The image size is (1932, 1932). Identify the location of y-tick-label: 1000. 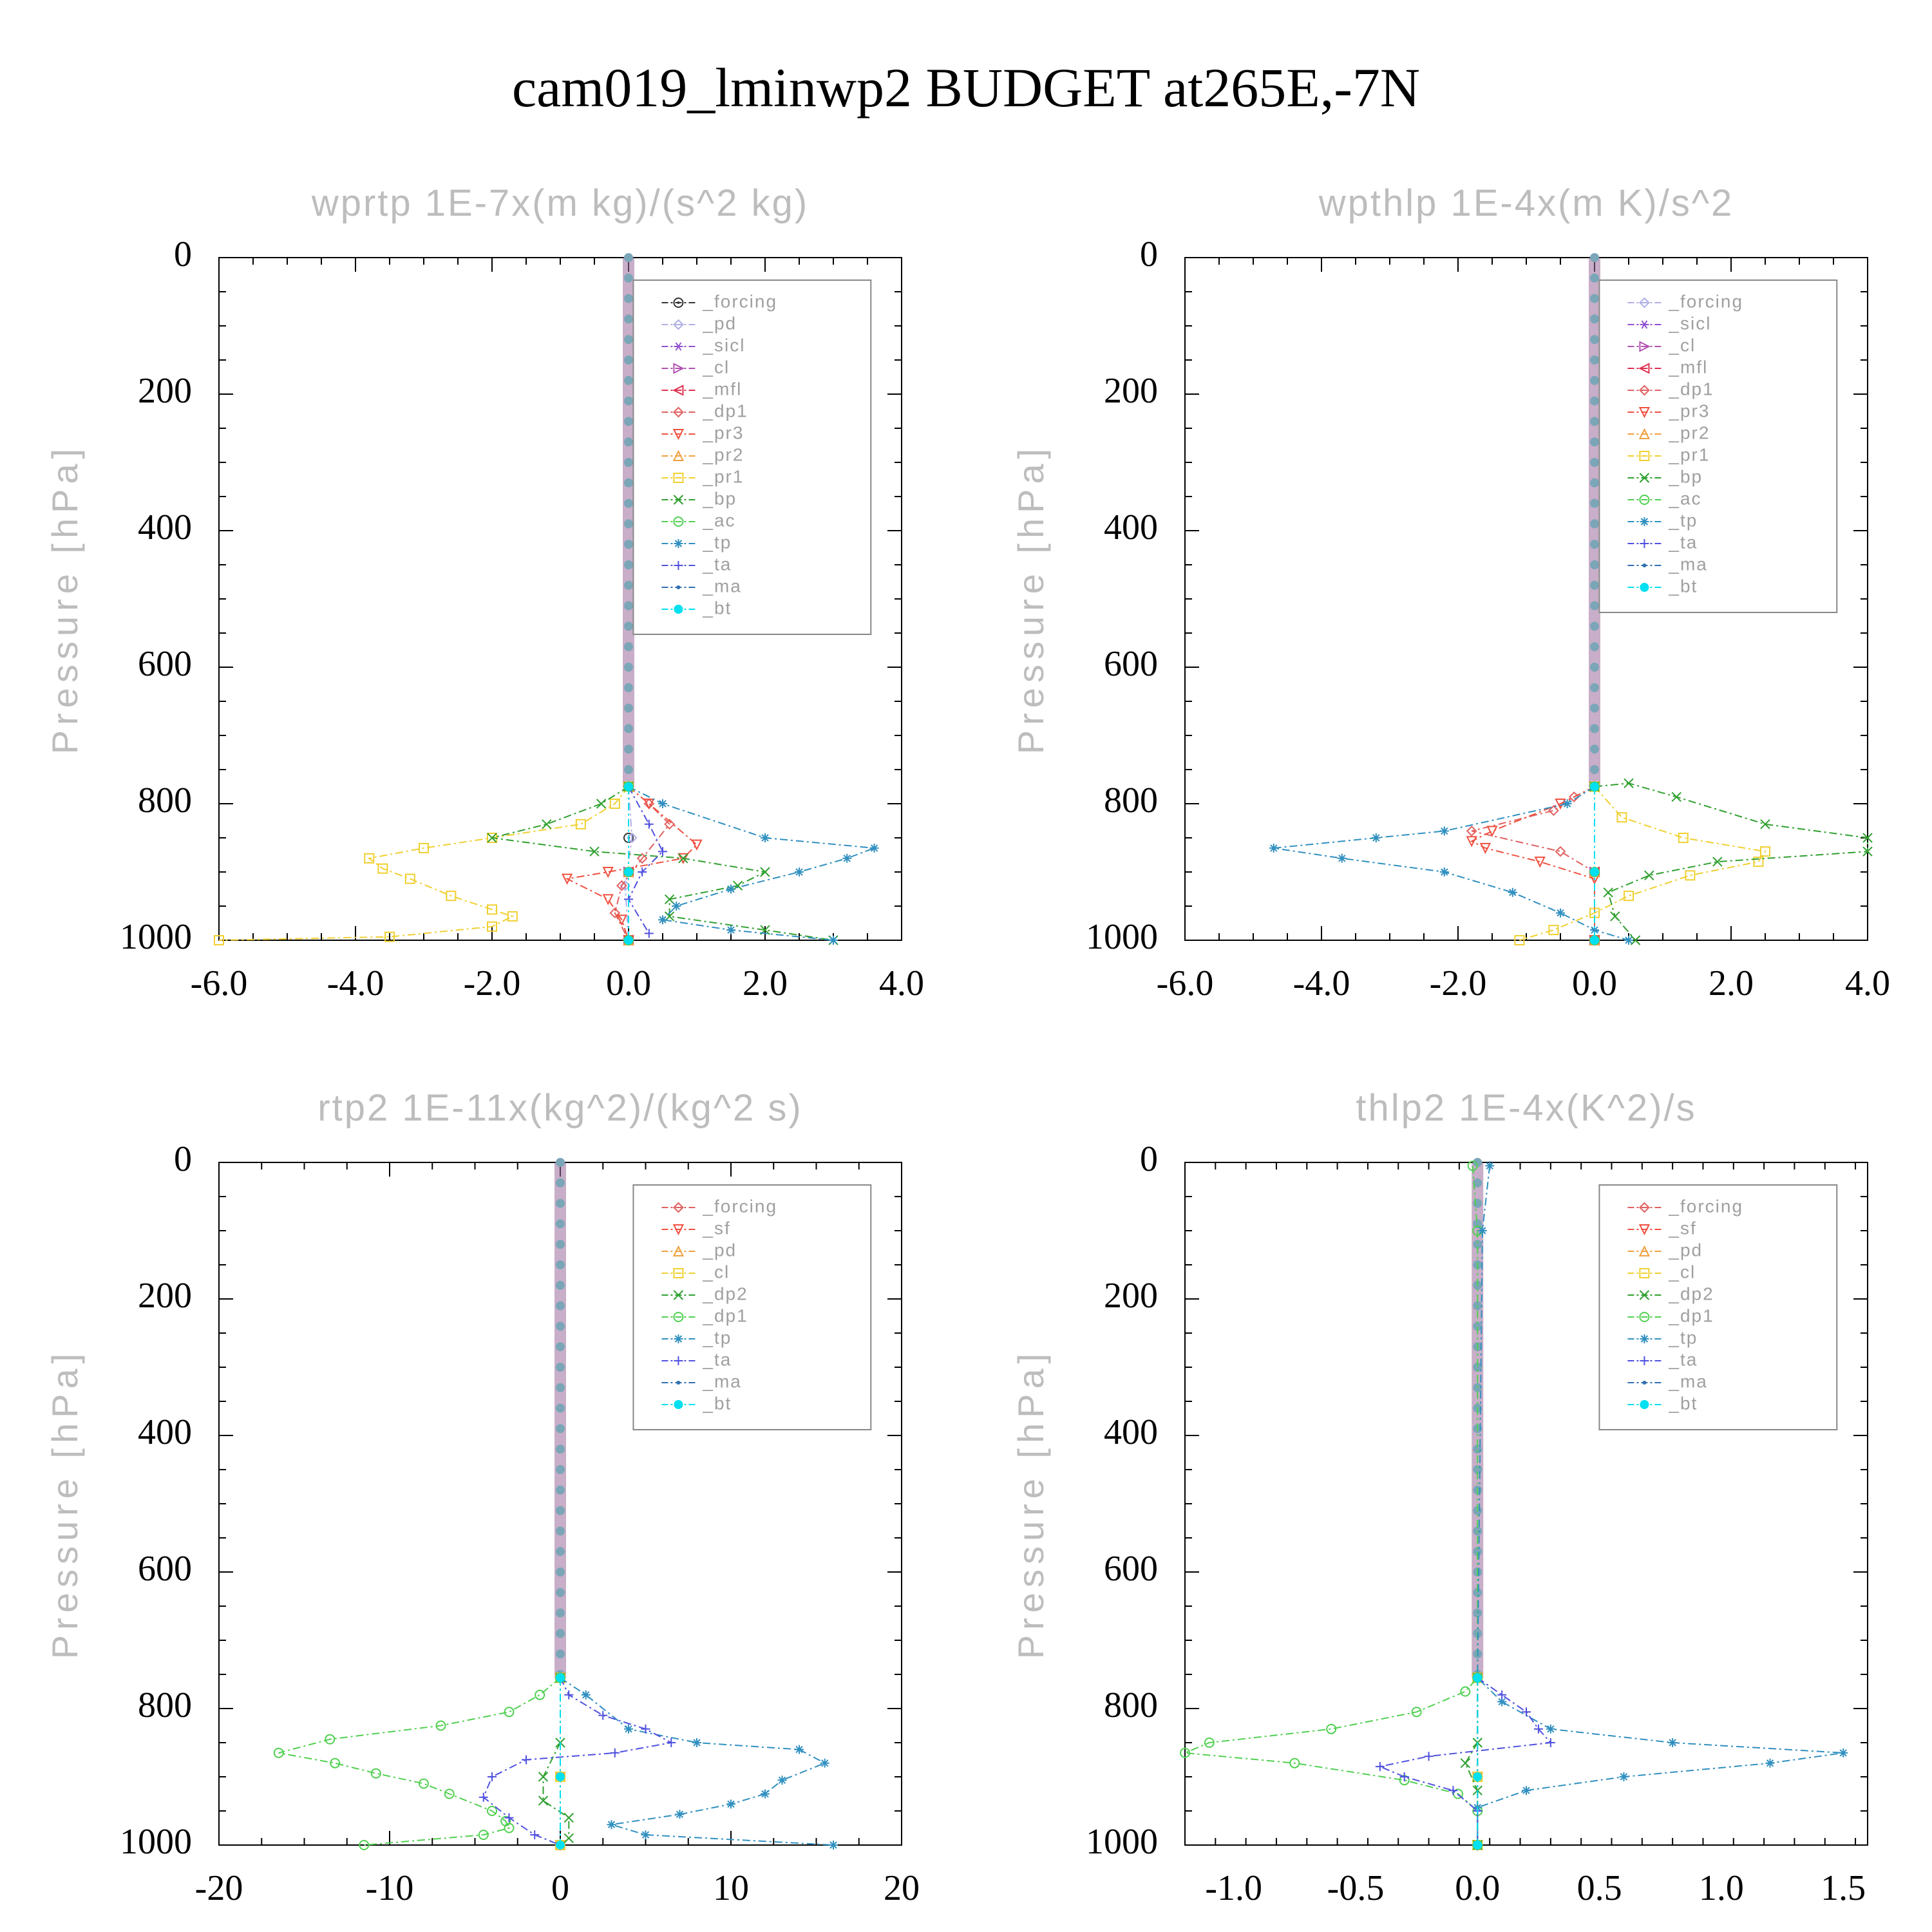
(156, 1842).